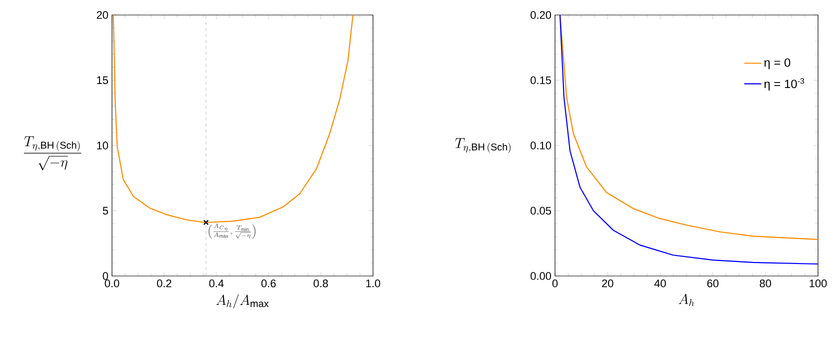 This screenshot has width=837, height=358. I want to click on y-tick-label: 0.05, so click(541, 210).